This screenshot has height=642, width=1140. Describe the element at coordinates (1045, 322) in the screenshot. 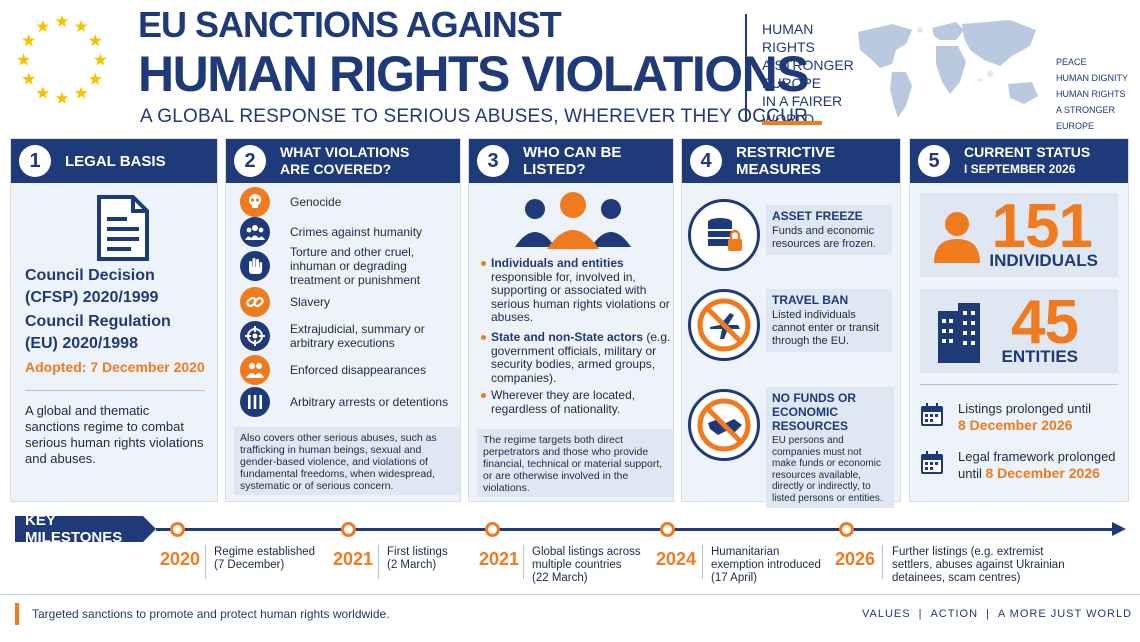

I see `entities-count: 45` at that location.